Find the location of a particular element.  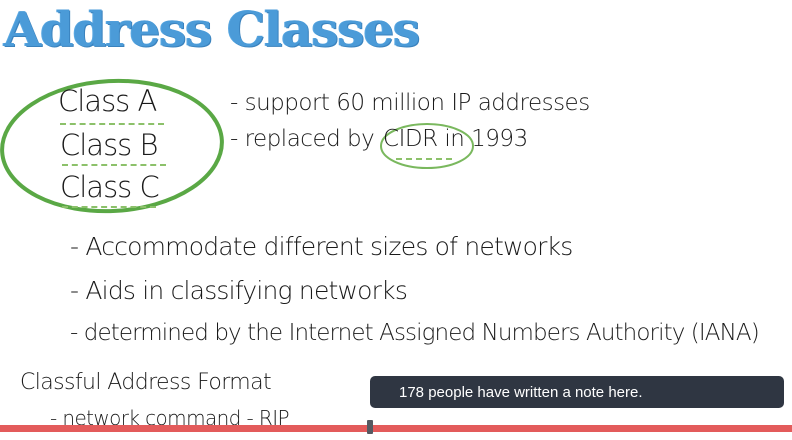

class-b-label: Class B is located at coordinates (109, 145).